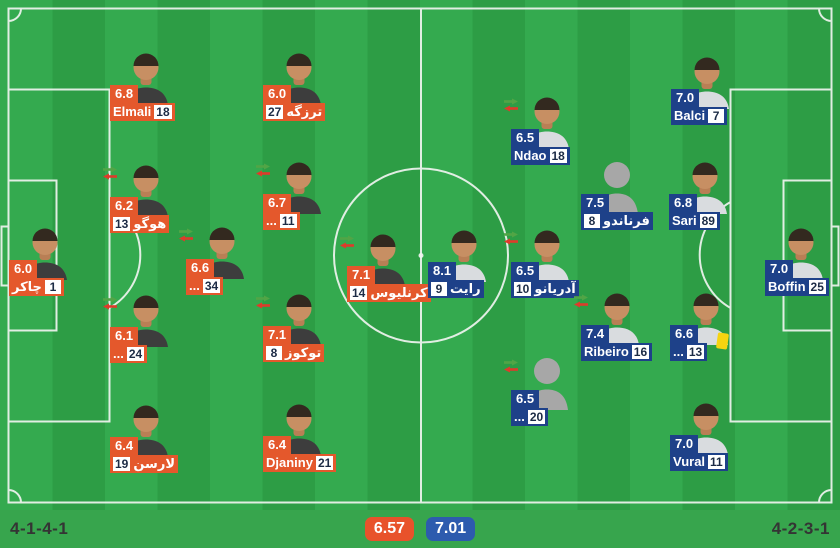 This screenshot has width=840, height=548. Describe the element at coordinates (595, 334) in the screenshot. I see `rating-badge: 7.4` at that location.